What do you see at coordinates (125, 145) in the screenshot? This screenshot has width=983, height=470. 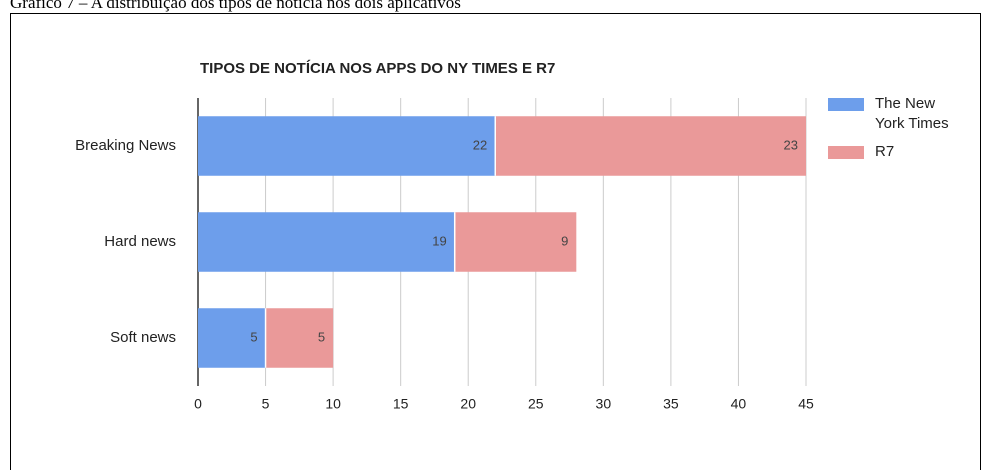 I see `y-tick-label: Breaking News` at bounding box center [125, 145].